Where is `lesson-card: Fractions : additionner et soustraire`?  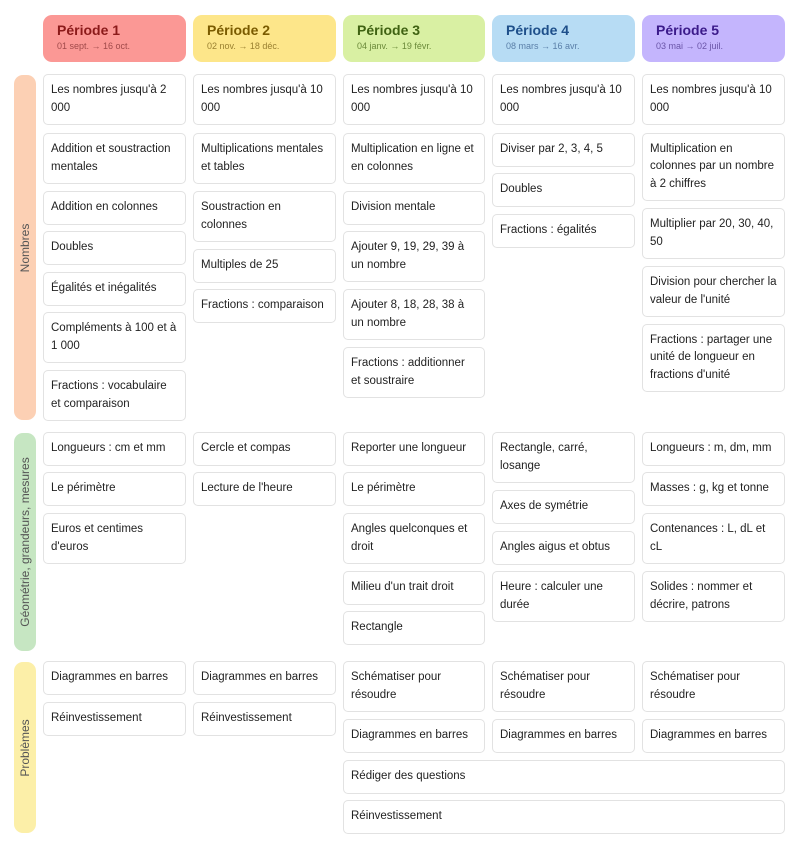 lesson-card: Fractions : additionner et soustraire is located at coordinates (414, 372).